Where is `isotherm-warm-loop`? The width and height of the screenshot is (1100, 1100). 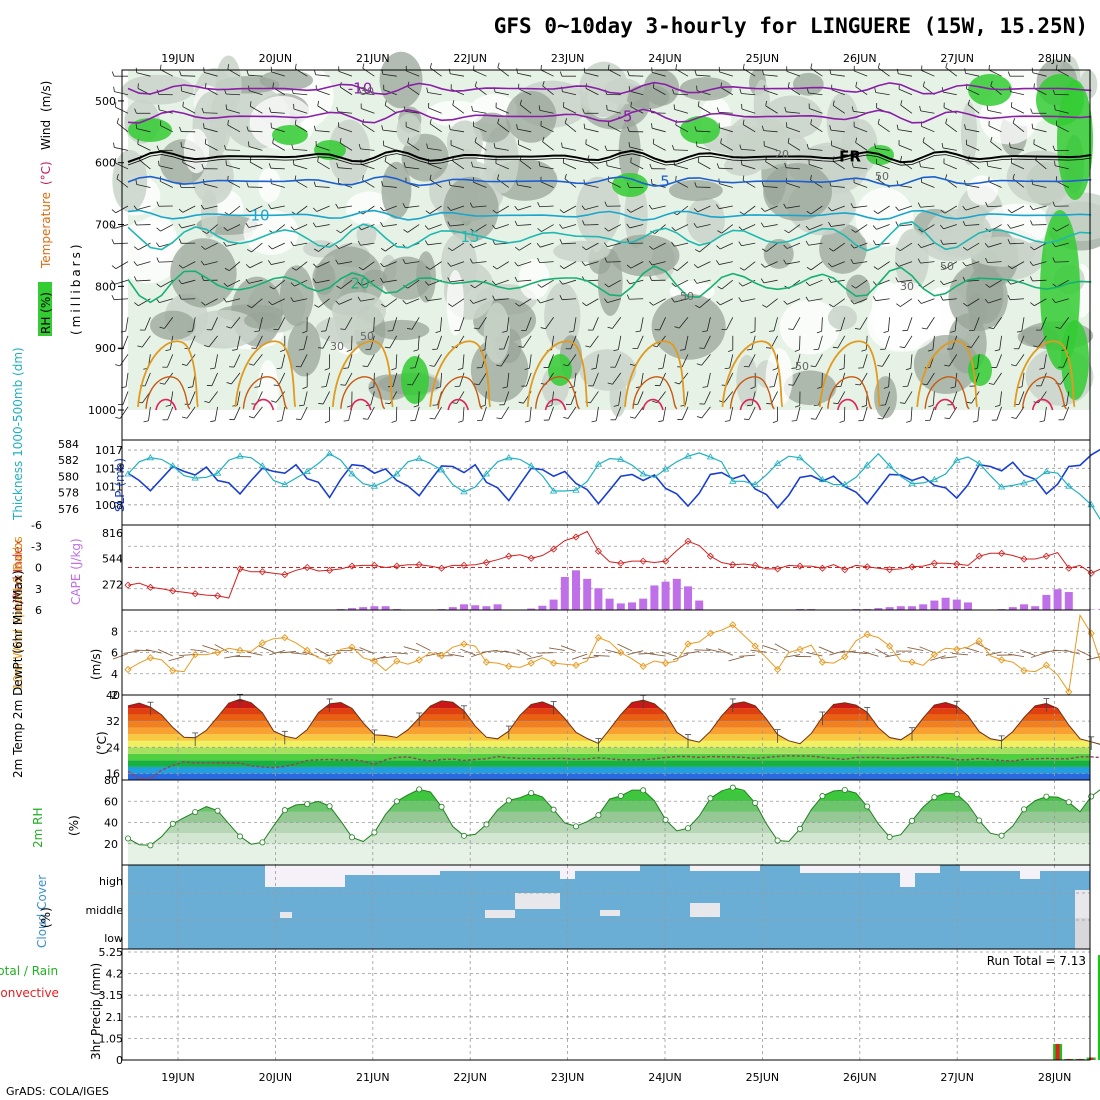 isotherm-warm-loop is located at coordinates (362, 374).